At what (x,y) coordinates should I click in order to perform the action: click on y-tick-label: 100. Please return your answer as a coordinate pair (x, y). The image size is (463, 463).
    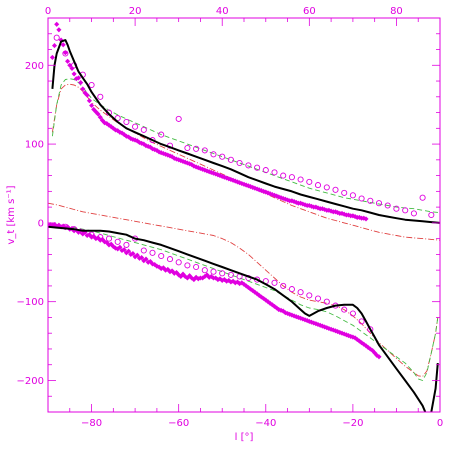
    Looking at the image, I should click on (34, 145).